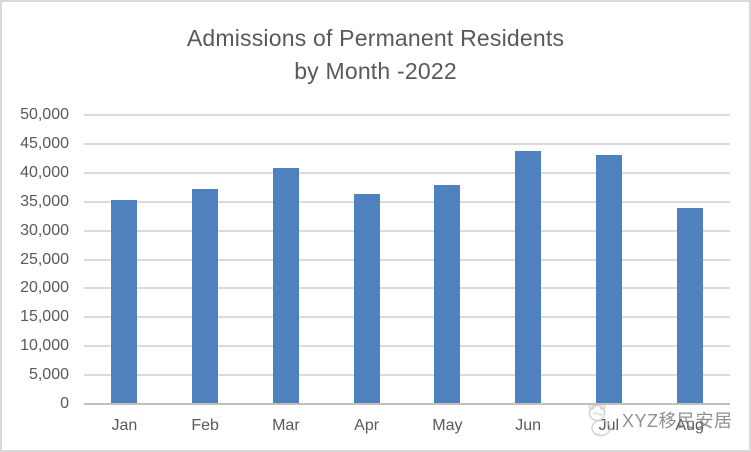  I want to click on y-tick-label: 50,000, so click(44, 114).